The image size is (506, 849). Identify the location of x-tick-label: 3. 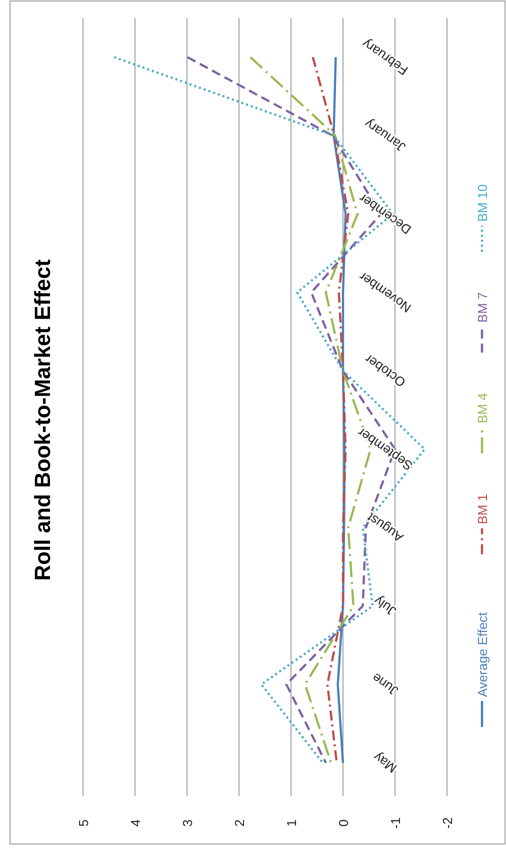
(187, 823).